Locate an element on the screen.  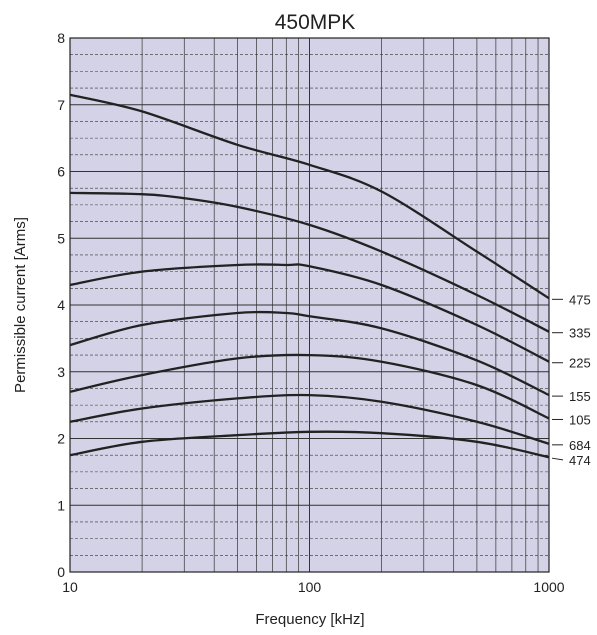
x-tick-labels: 10 100 1000 is located at coordinates (313, 587).